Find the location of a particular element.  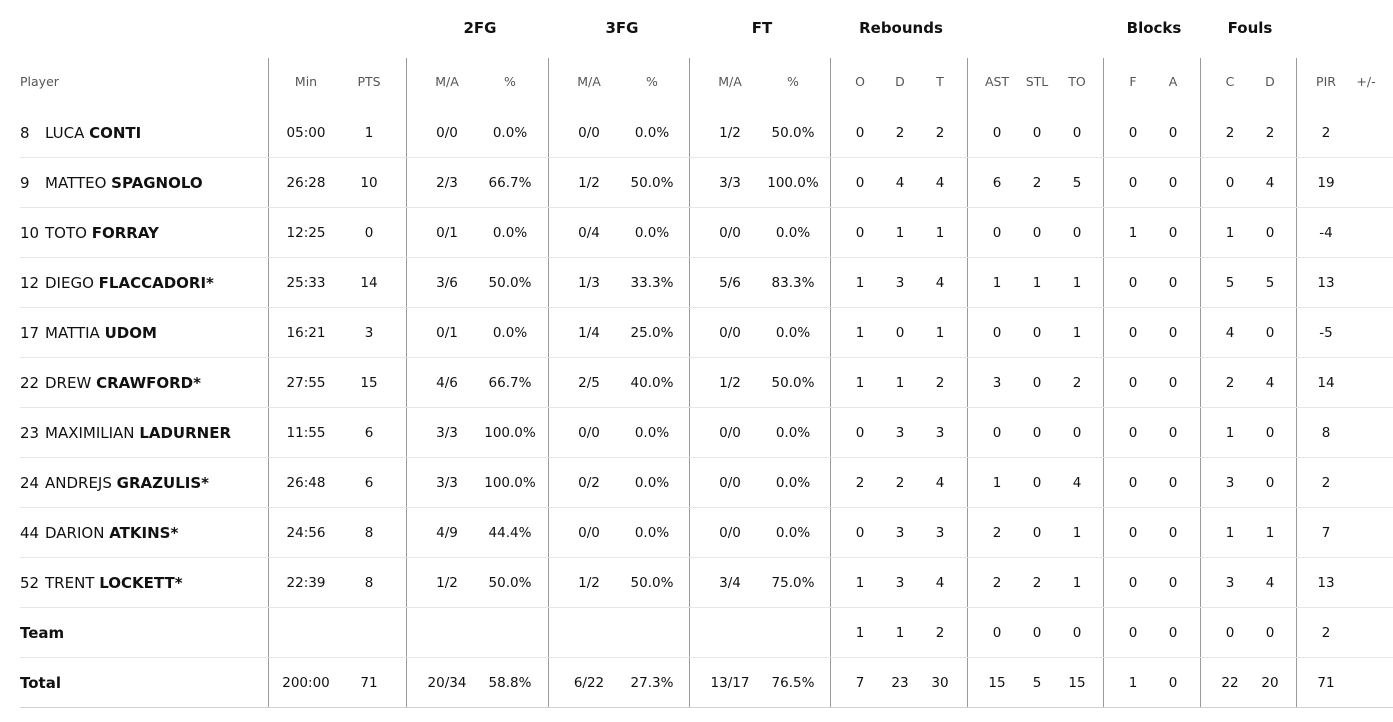

col-header-reb-t: T is located at coordinates (940, 81).